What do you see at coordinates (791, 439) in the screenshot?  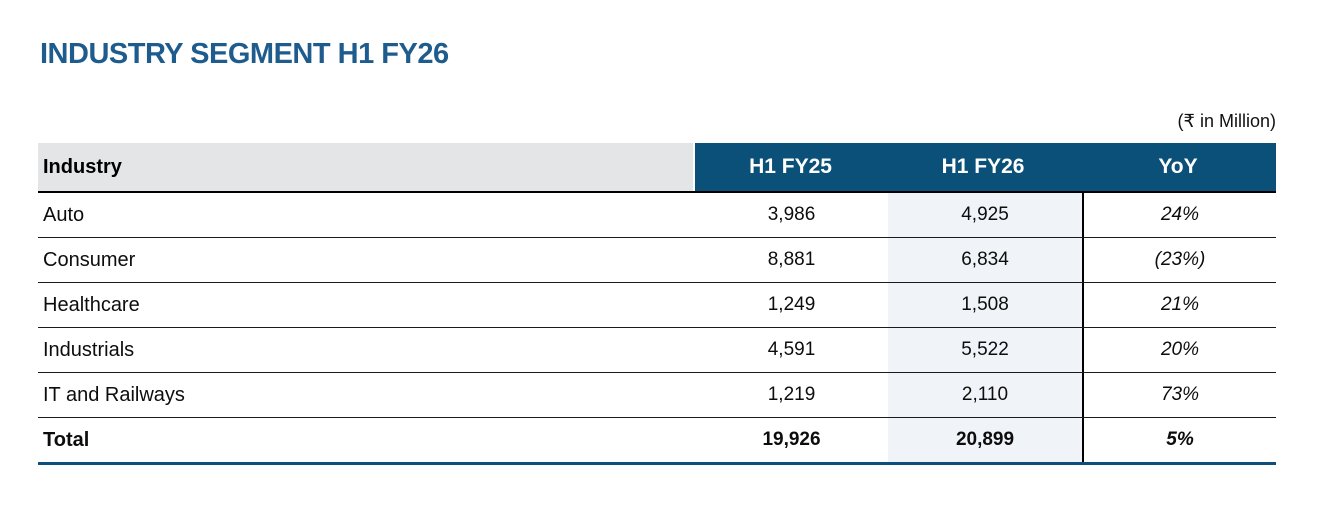 I see `total-h1-fy25-cell: 19,926` at bounding box center [791, 439].